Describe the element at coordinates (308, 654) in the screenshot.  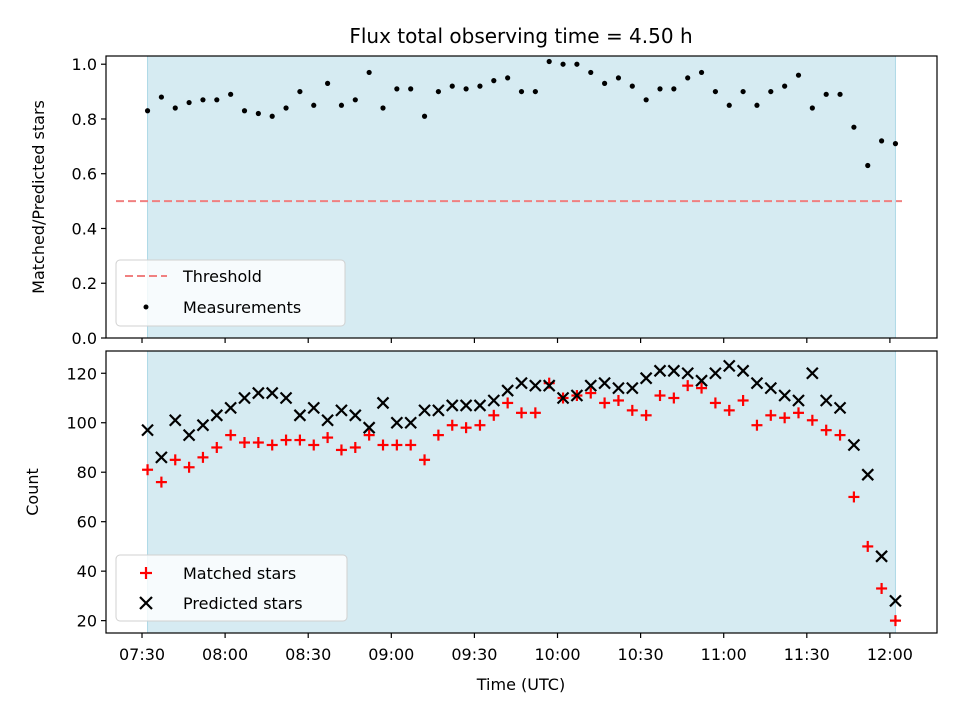
I see `x-tick-label: 08:30` at that location.